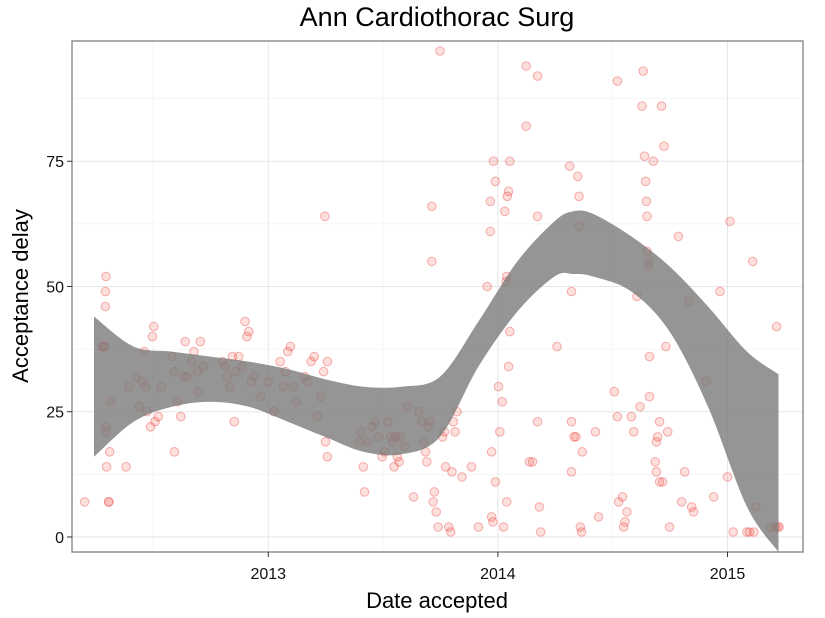 The image size is (825, 618). What do you see at coordinates (728, 574) in the screenshot?
I see `x-tick-label: 2015` at bounding box center [728, 574].